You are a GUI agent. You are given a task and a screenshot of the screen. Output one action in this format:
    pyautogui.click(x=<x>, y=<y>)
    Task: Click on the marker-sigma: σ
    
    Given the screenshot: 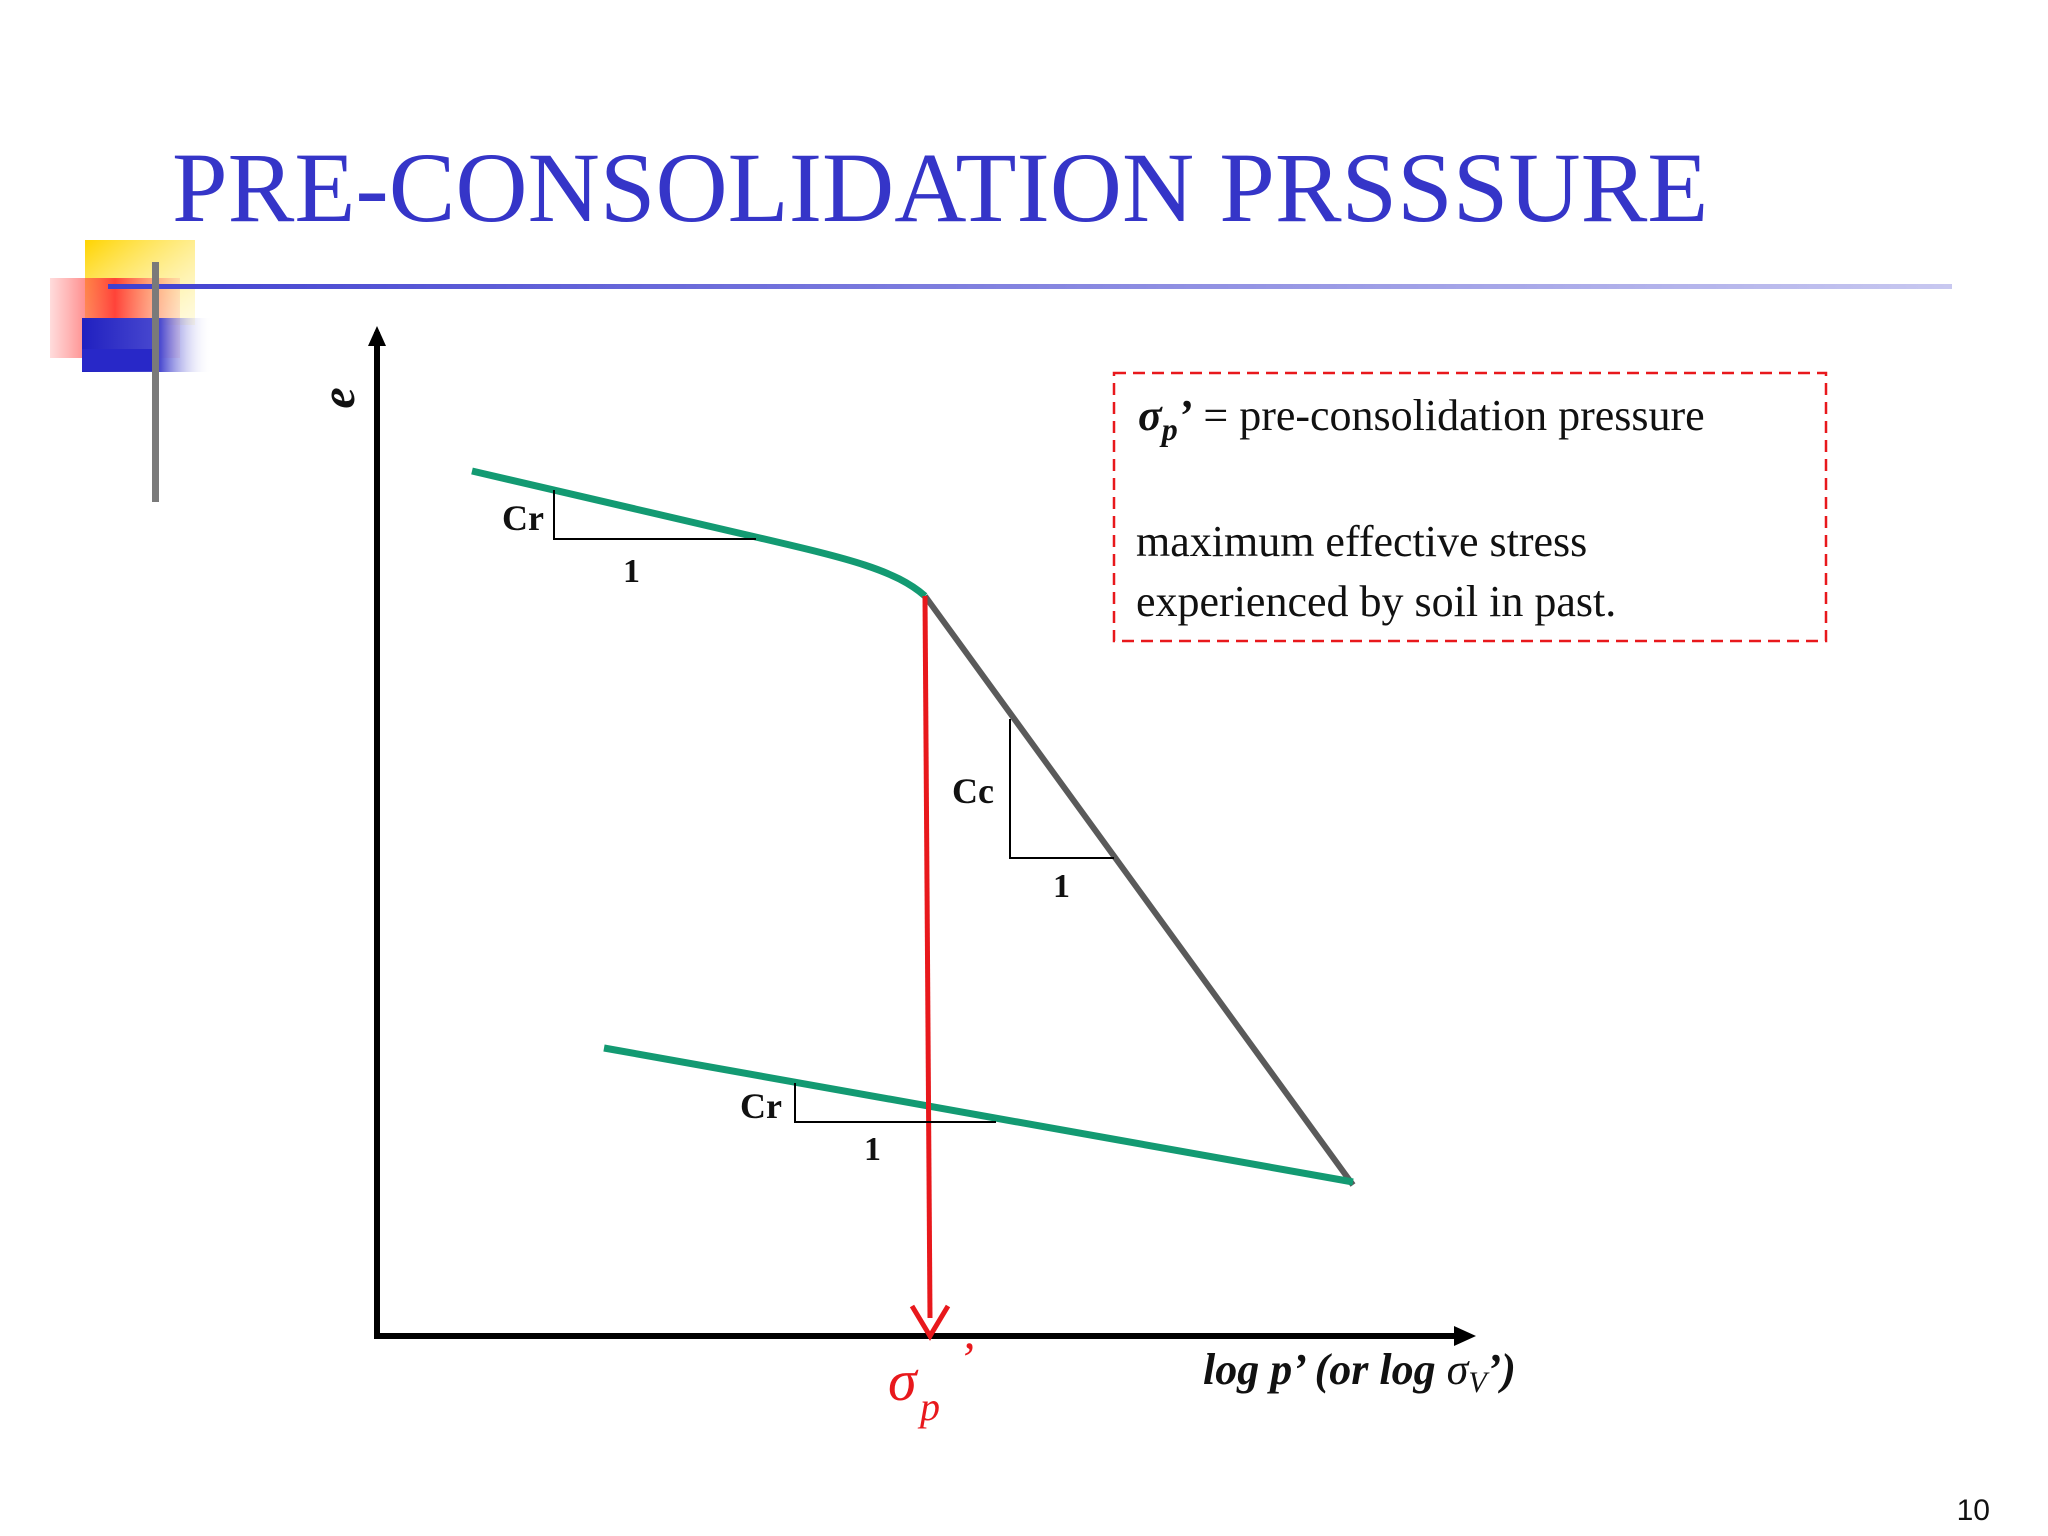 What is the action you would take?
    pyautogui.click(x=903, y=1380)
    